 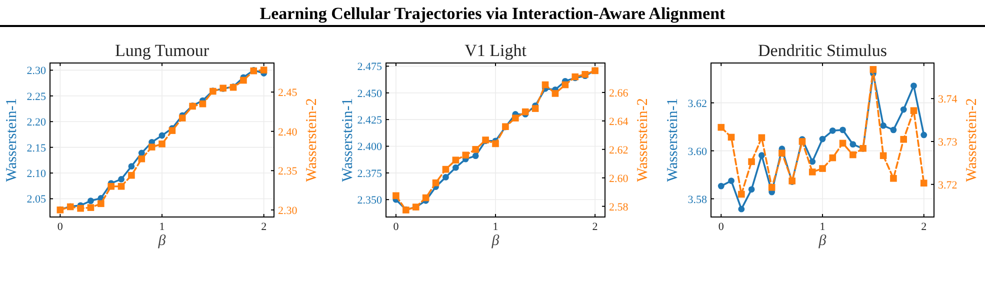 What do you see at coordinates (948, 100) in the screenshot?
I see `y2-tick-label: 3.74` at bounding box center [948, 100].